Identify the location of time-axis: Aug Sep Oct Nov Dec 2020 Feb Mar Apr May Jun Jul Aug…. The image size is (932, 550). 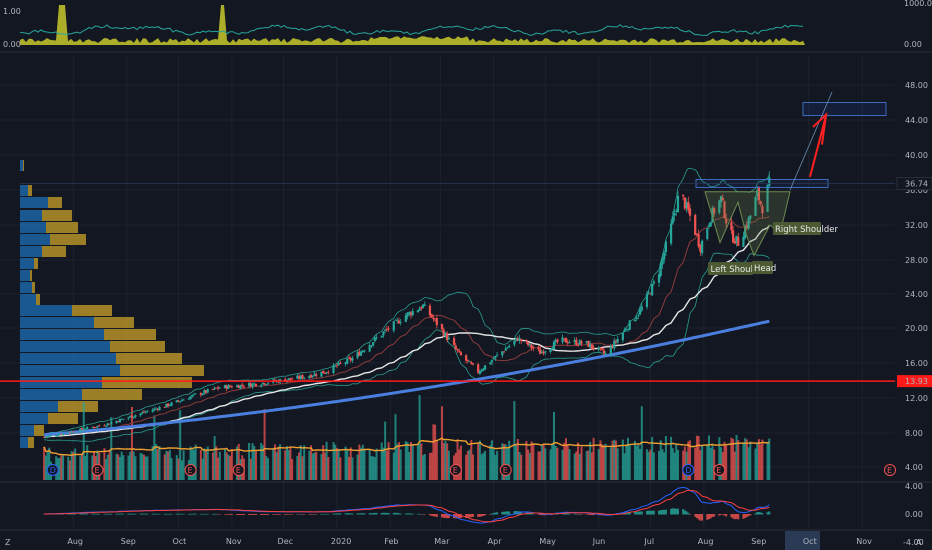
(469, 541).